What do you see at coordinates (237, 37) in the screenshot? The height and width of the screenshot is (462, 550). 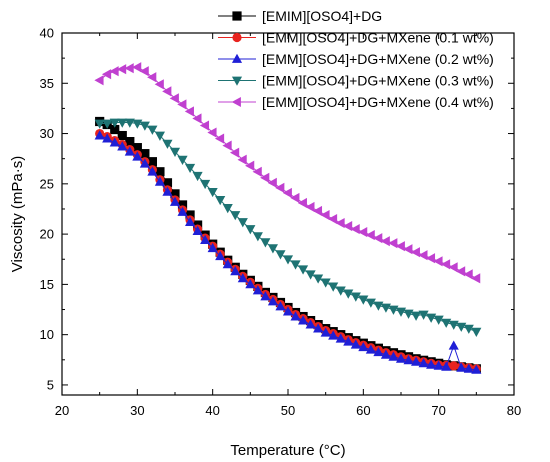 I see `legend-circle-marker` at bounding box center [237, 37].